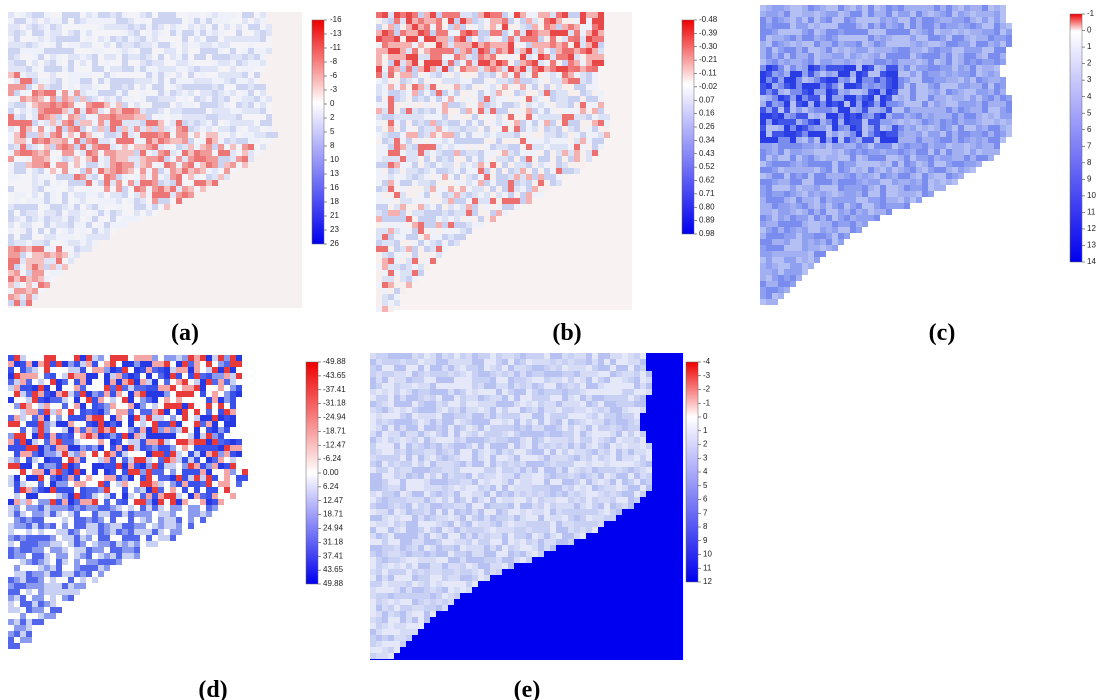 The height and width of the screenshot is (700, 1108). Describe the element at coordinates (707, 233) in the screenshot. I see `colorbar-tick-label: 0.98` at that location.